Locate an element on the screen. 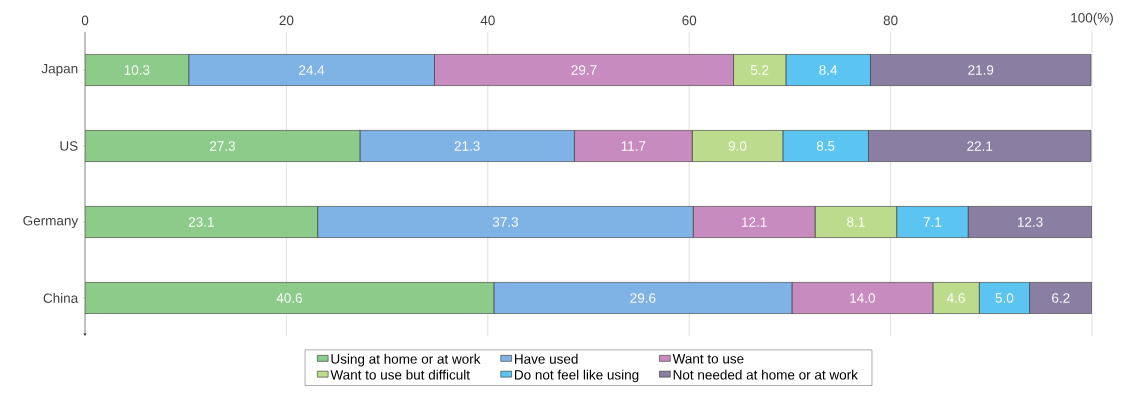 Image resolution: width=1139 pixels, height=403 pixels. data-label: 27.3 is located at coordinates (223, 146).